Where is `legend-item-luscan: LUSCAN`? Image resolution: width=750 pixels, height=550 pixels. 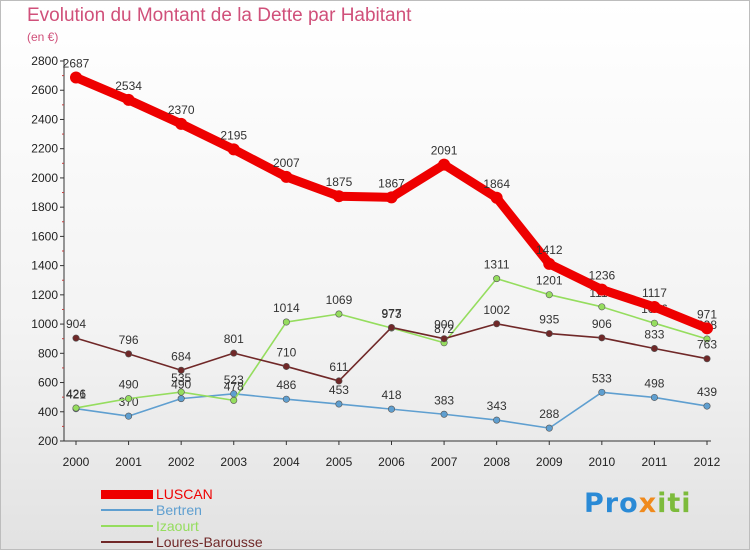 legend-item-luscan: LUSCAN is located at coordinates (182, 494).